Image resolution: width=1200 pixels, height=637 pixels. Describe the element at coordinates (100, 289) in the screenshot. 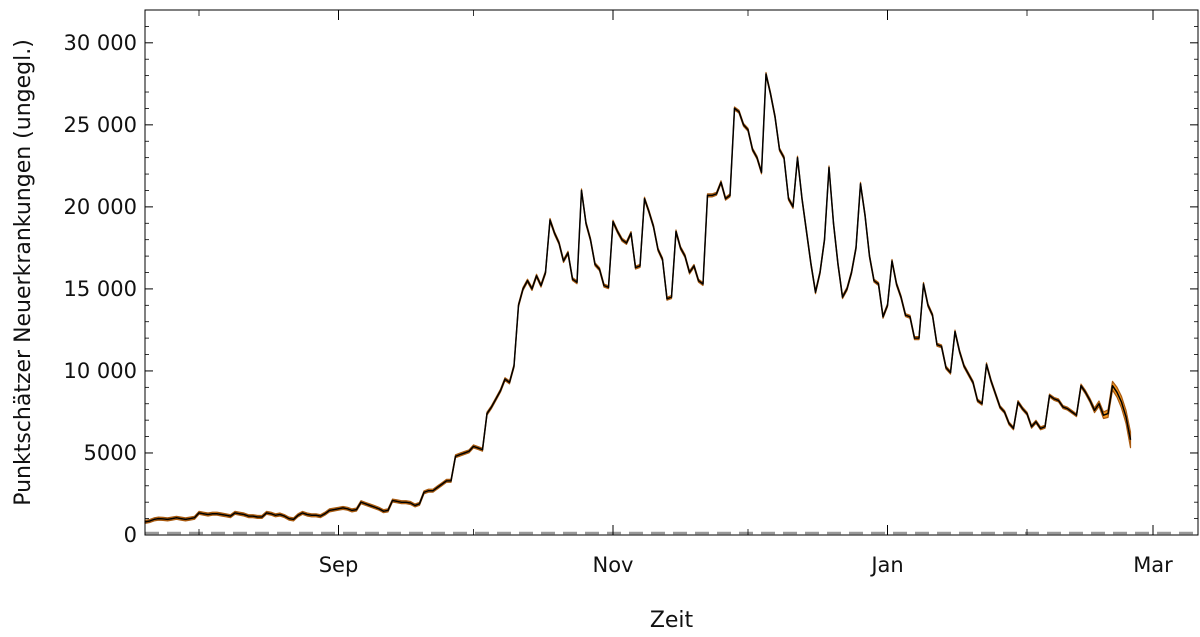

I see `y-tick-label: 15 000` at that location.